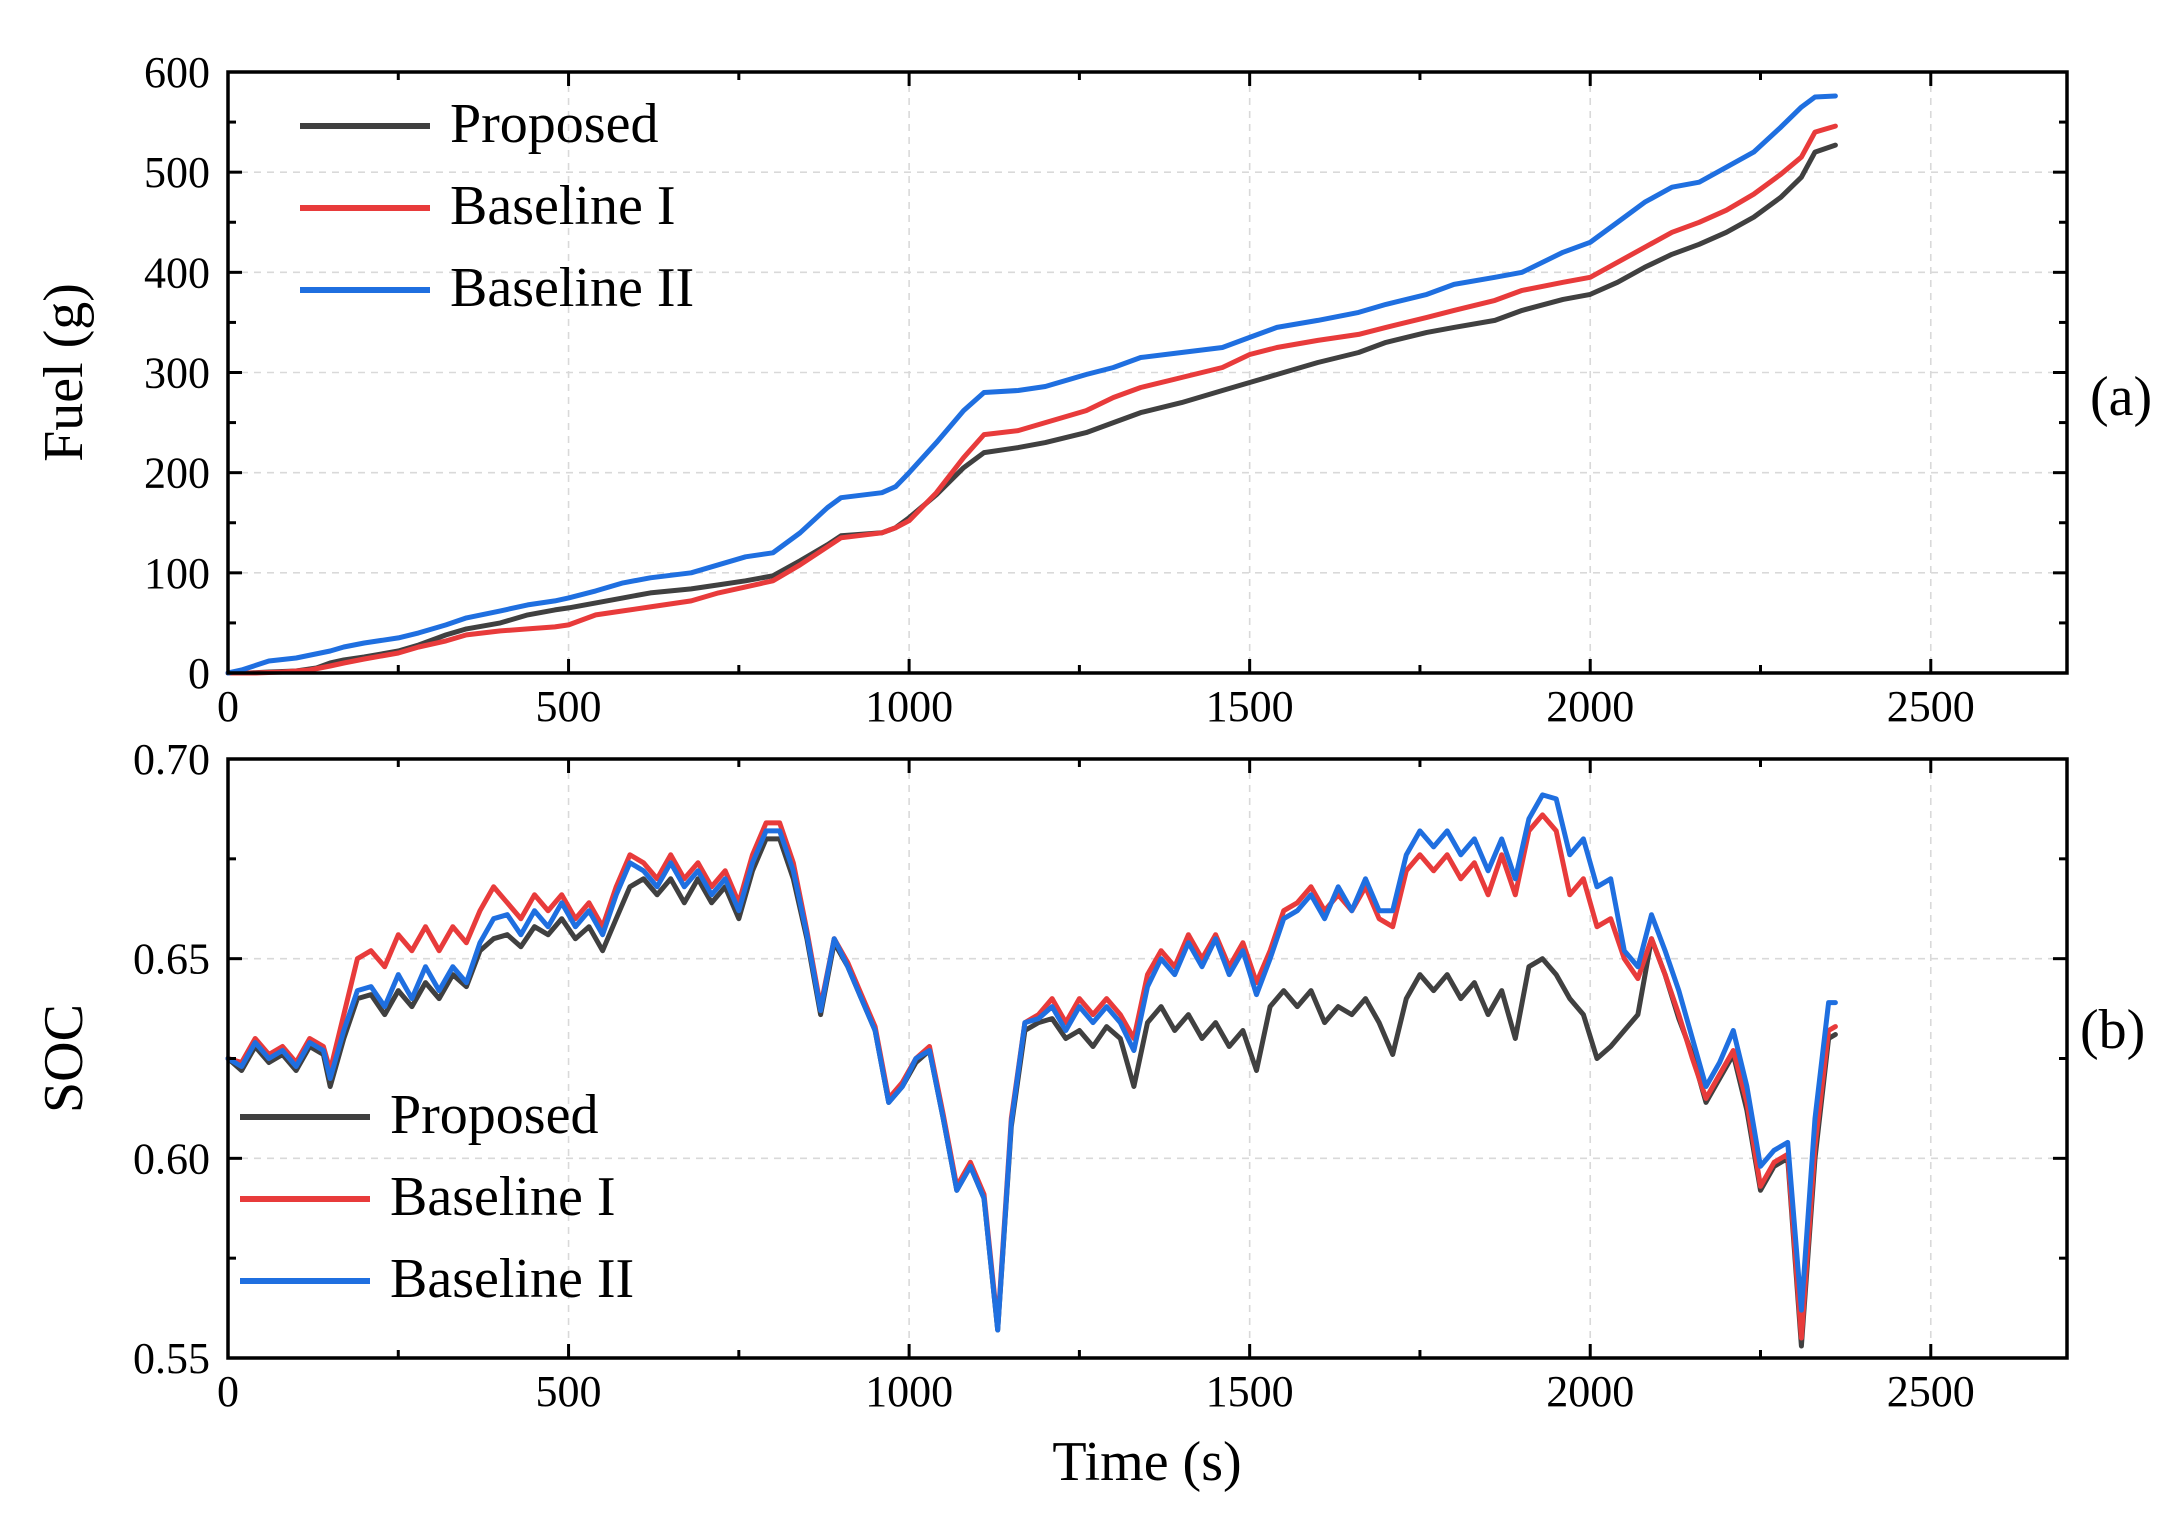 Image resolution: width=2181 pixels, height=1516 pixels. Describe the element at coordinates (64, 372) in the screenshot. I see `y-axis-title: Fuel (g)` at that location.